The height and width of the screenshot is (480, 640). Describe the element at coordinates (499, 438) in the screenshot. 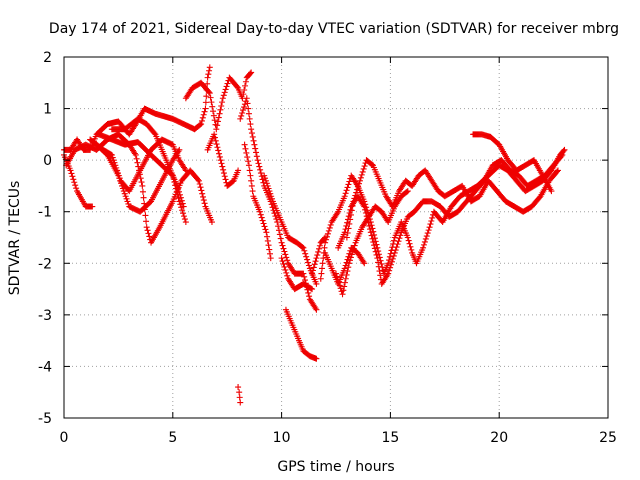

I see `x-tick-label: 20` at that location.